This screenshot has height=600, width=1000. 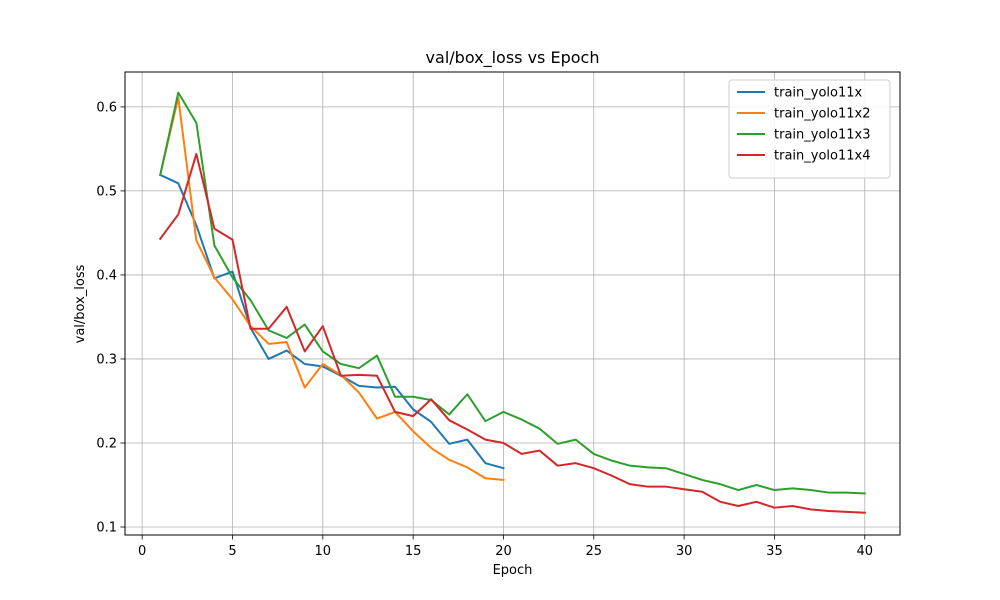 What do you see at coordinates (106, 443) in the screenshot?
I see `y-tick-label: 0.2` at bounding box center [106, 443].